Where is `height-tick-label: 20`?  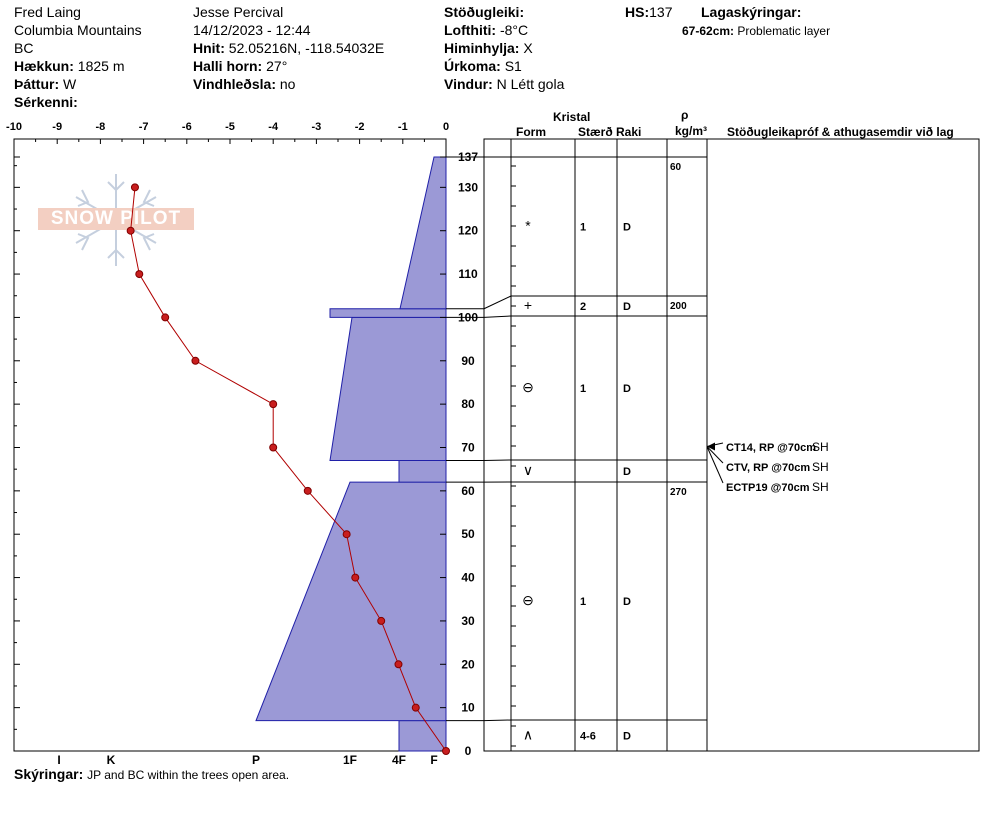 height-tick-label: 20 is located at coordinates (468, 664).